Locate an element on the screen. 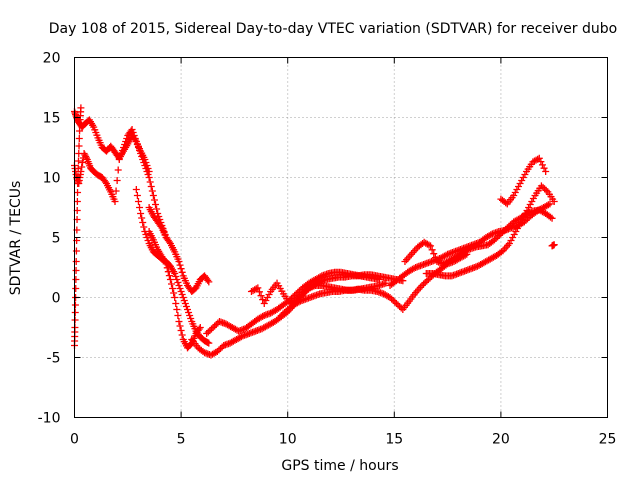  y-tick-label: 15 is located at coordinates (52, 119).